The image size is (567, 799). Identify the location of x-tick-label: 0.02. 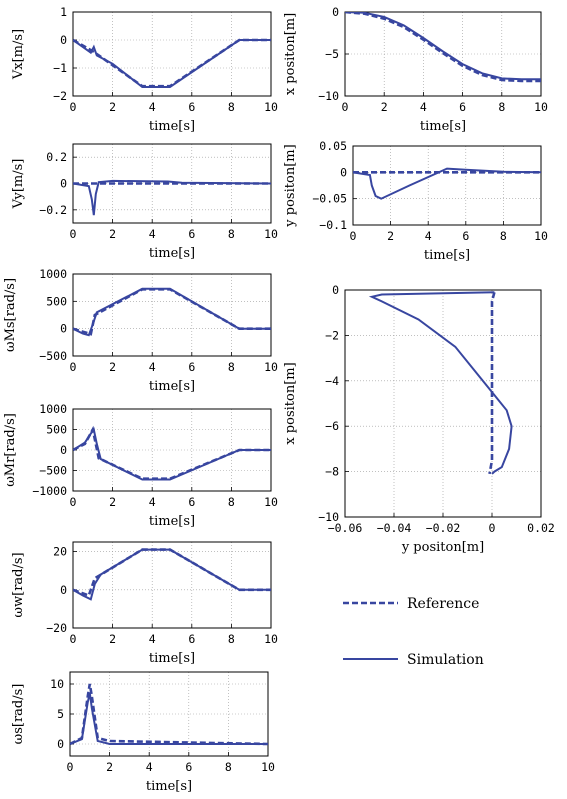
(541, 528).